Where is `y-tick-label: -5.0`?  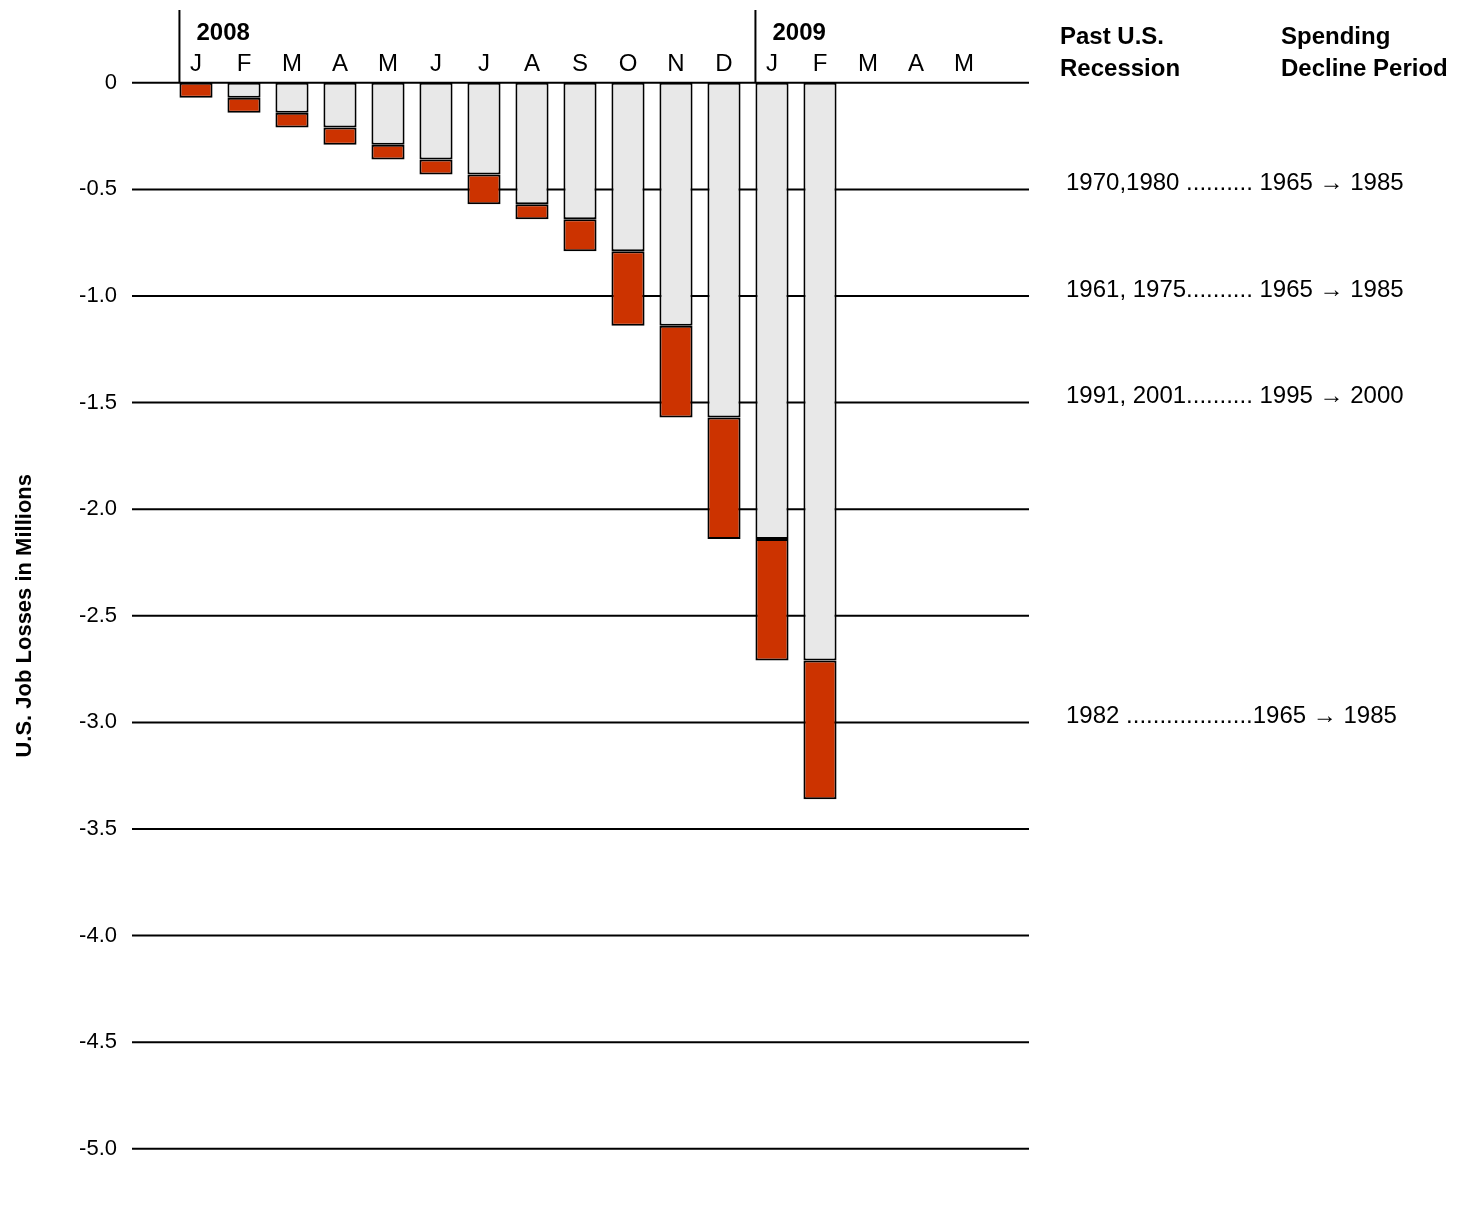
y-tick-label: -5.0 is located at coordinates (98, 1147).